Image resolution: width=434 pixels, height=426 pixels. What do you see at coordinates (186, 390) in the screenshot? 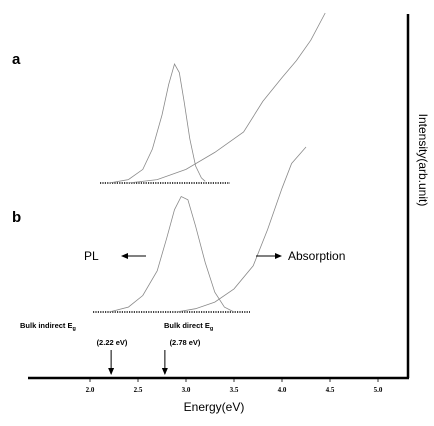
I see `x-tick-label: 3.0` at bounding box center [186, 390].